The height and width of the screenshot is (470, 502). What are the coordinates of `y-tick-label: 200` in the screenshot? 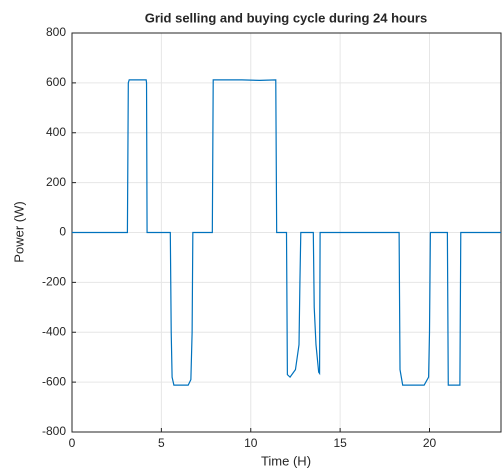 It's located at (56, 182).